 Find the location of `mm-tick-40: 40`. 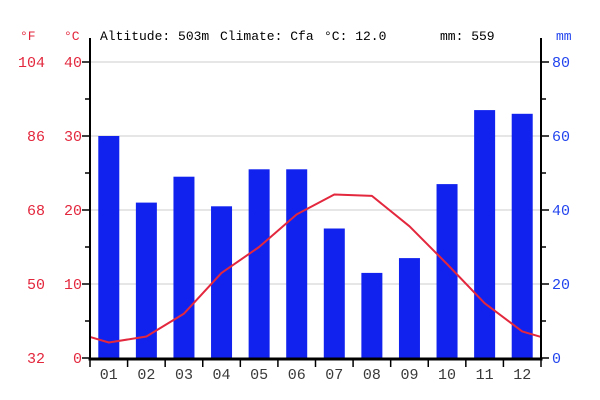

mm-tick-40: 40 is located at coordinates (561, 211).